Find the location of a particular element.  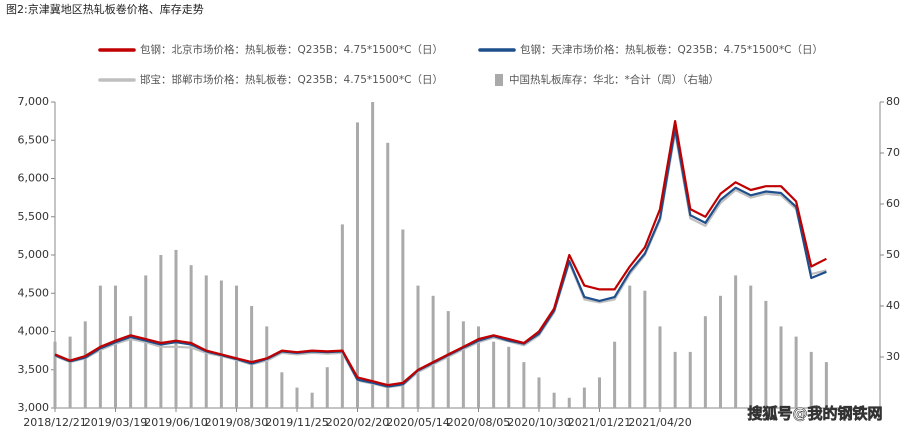

y-tick-label: 6,000 is located at coordinates (34, 178).